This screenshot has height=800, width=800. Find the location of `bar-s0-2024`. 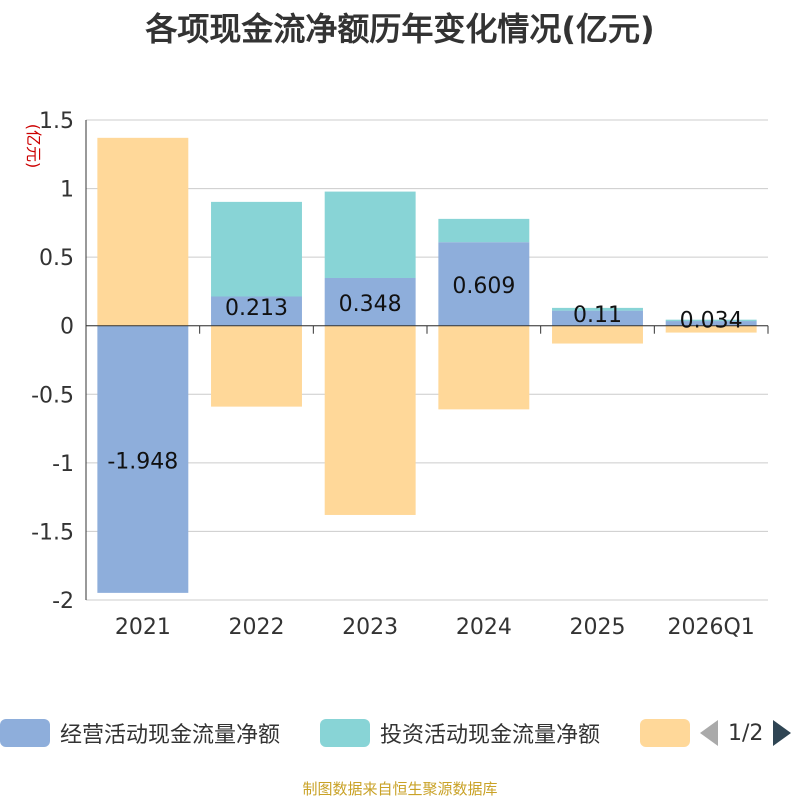

bar-s0-2024 is located at coordinates (484, 284).